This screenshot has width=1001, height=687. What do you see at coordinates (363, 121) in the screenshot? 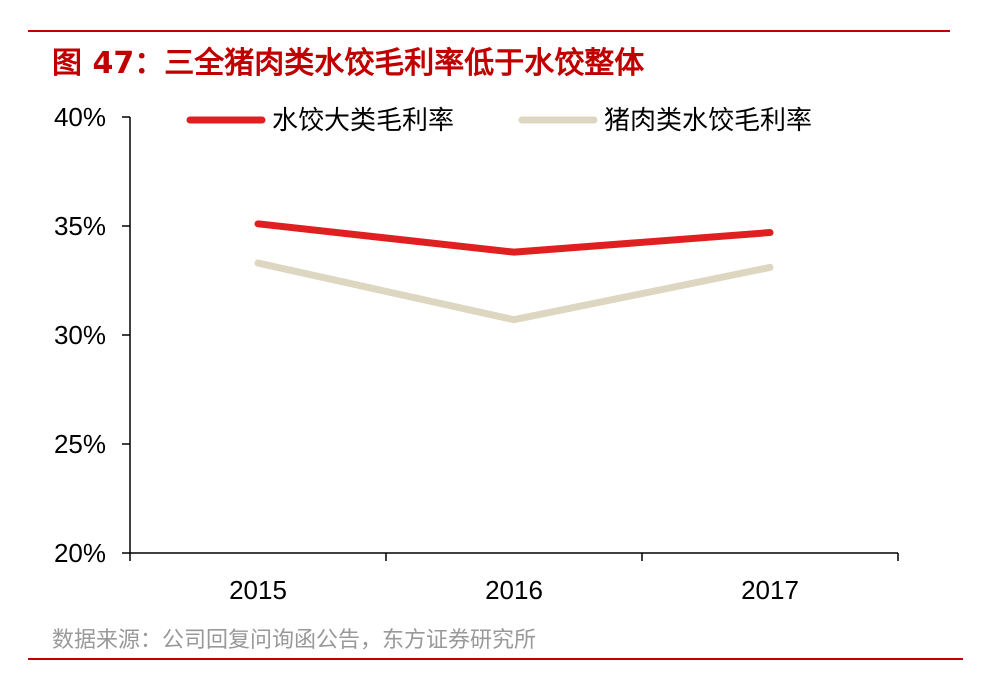
I see `legend-label-1: 水饺大类毛利率` at bounding box center [363, 121].